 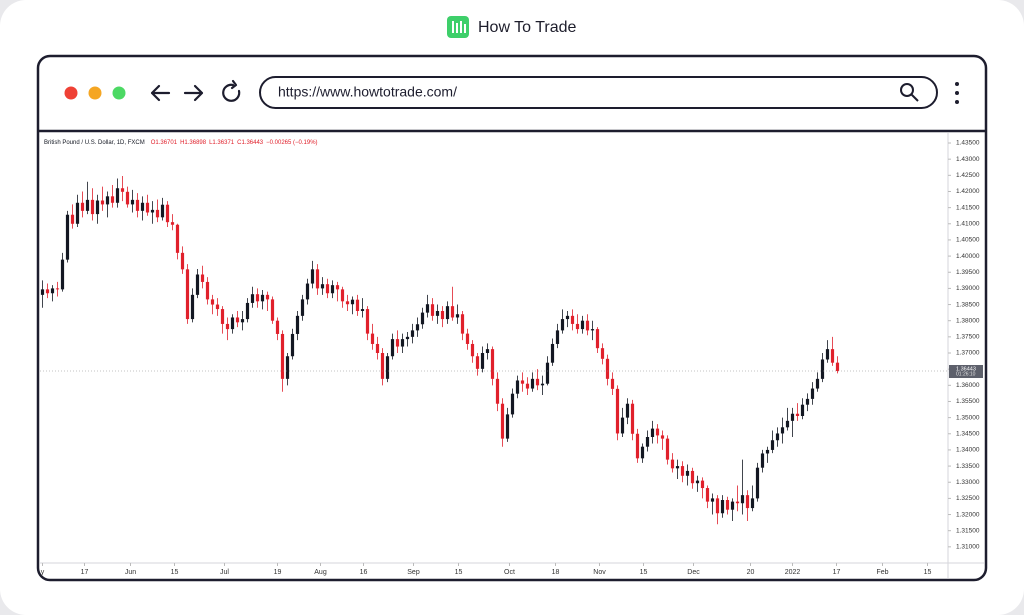 What do you see at coordinates (599, 572) in the screenshot?
I see `x-tick-label: Nov` at bounding box center [599, 572].